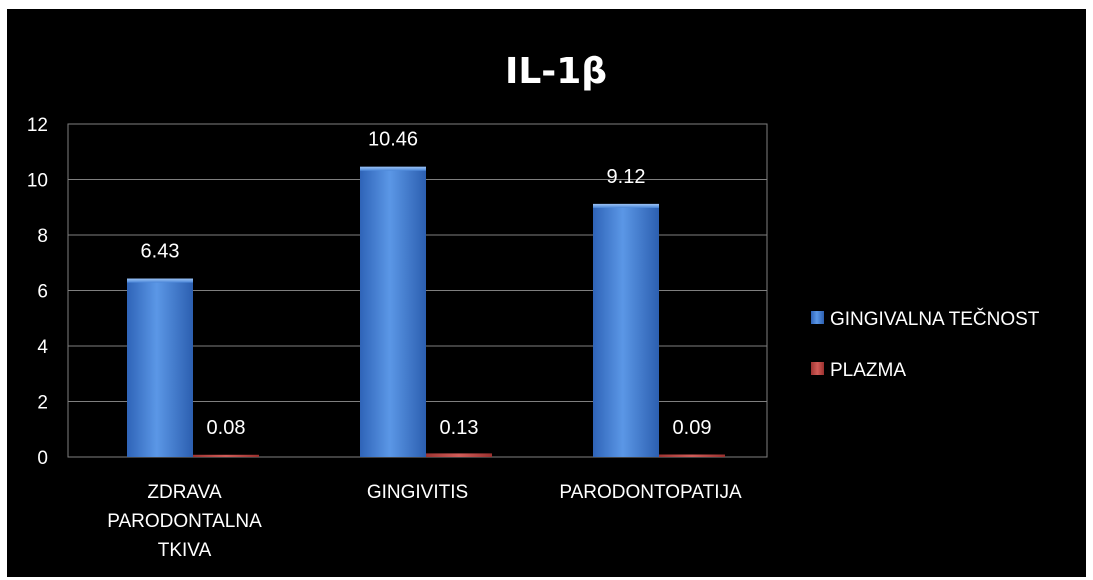 The height and width of the screenshot is (580, 1093). Describe the element at coordinates (184, 521) in the screenshot. I see `x-category-label: ZDRAVA PARODONTALNA TKIVA` at that location.